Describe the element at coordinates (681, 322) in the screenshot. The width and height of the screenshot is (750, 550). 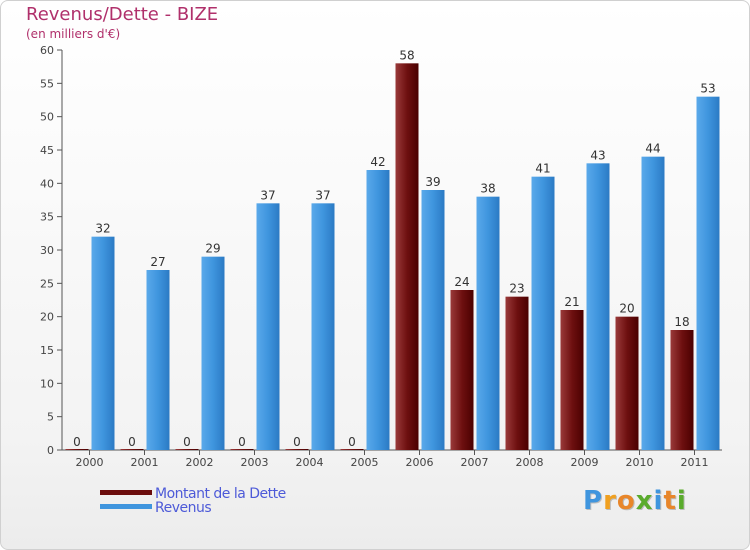
I see `debt-value-label: 18` at that location.